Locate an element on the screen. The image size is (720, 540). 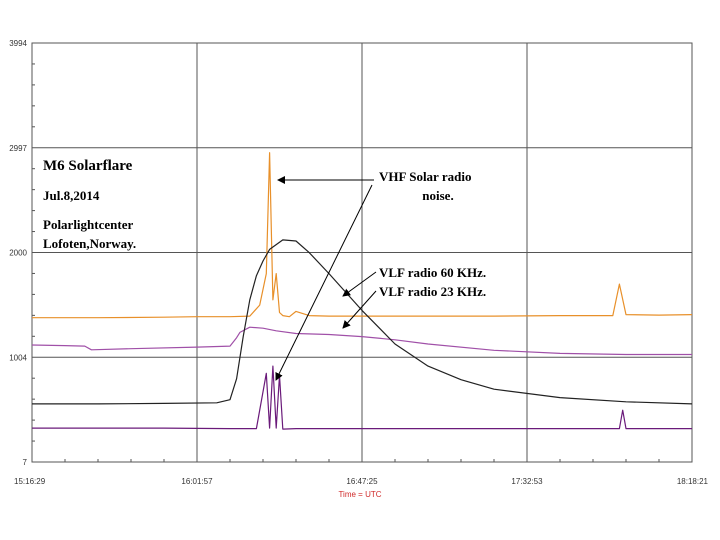
annotation-date: Jul.8,2014 is located at coordinates (71, 195).